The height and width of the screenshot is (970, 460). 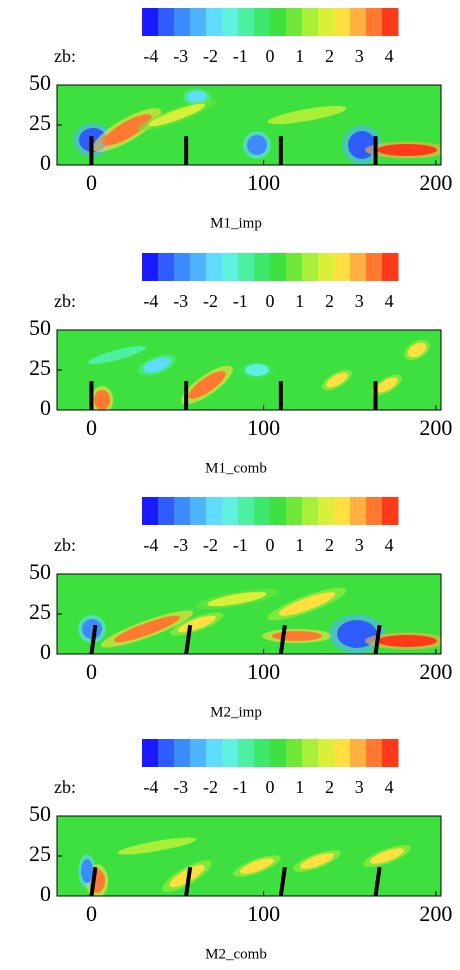 What do you see at coordinates (180, 787) in the screenshot?
I see `colorbar-tick-label: -3` at bounding box center [180, 787].